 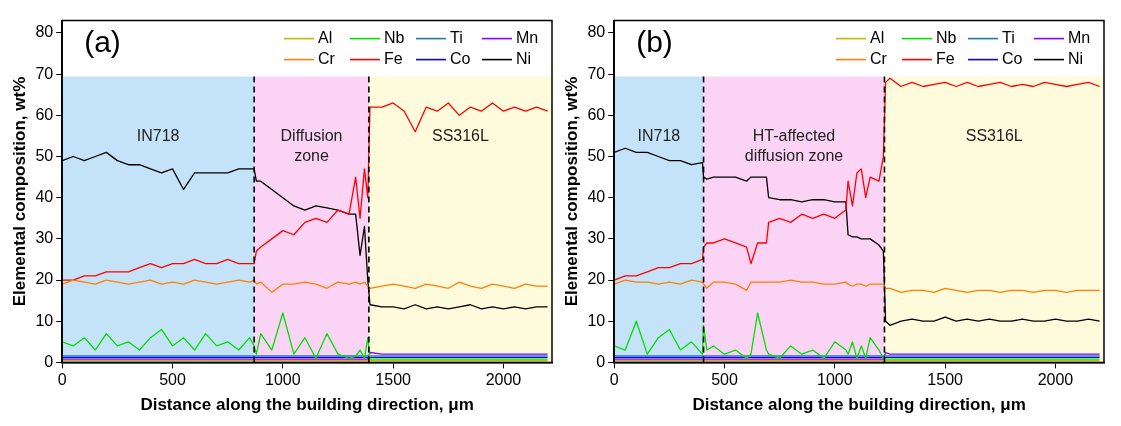 I want to click on band-label: Diffusion zone, so click(x=311, y=146).